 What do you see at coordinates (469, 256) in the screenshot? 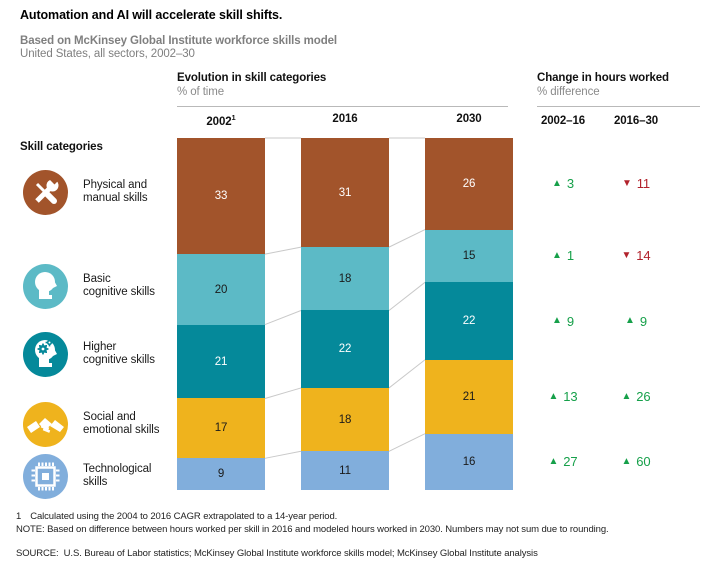
I see `bar-segment: 15` at bounding box center [469, 256].